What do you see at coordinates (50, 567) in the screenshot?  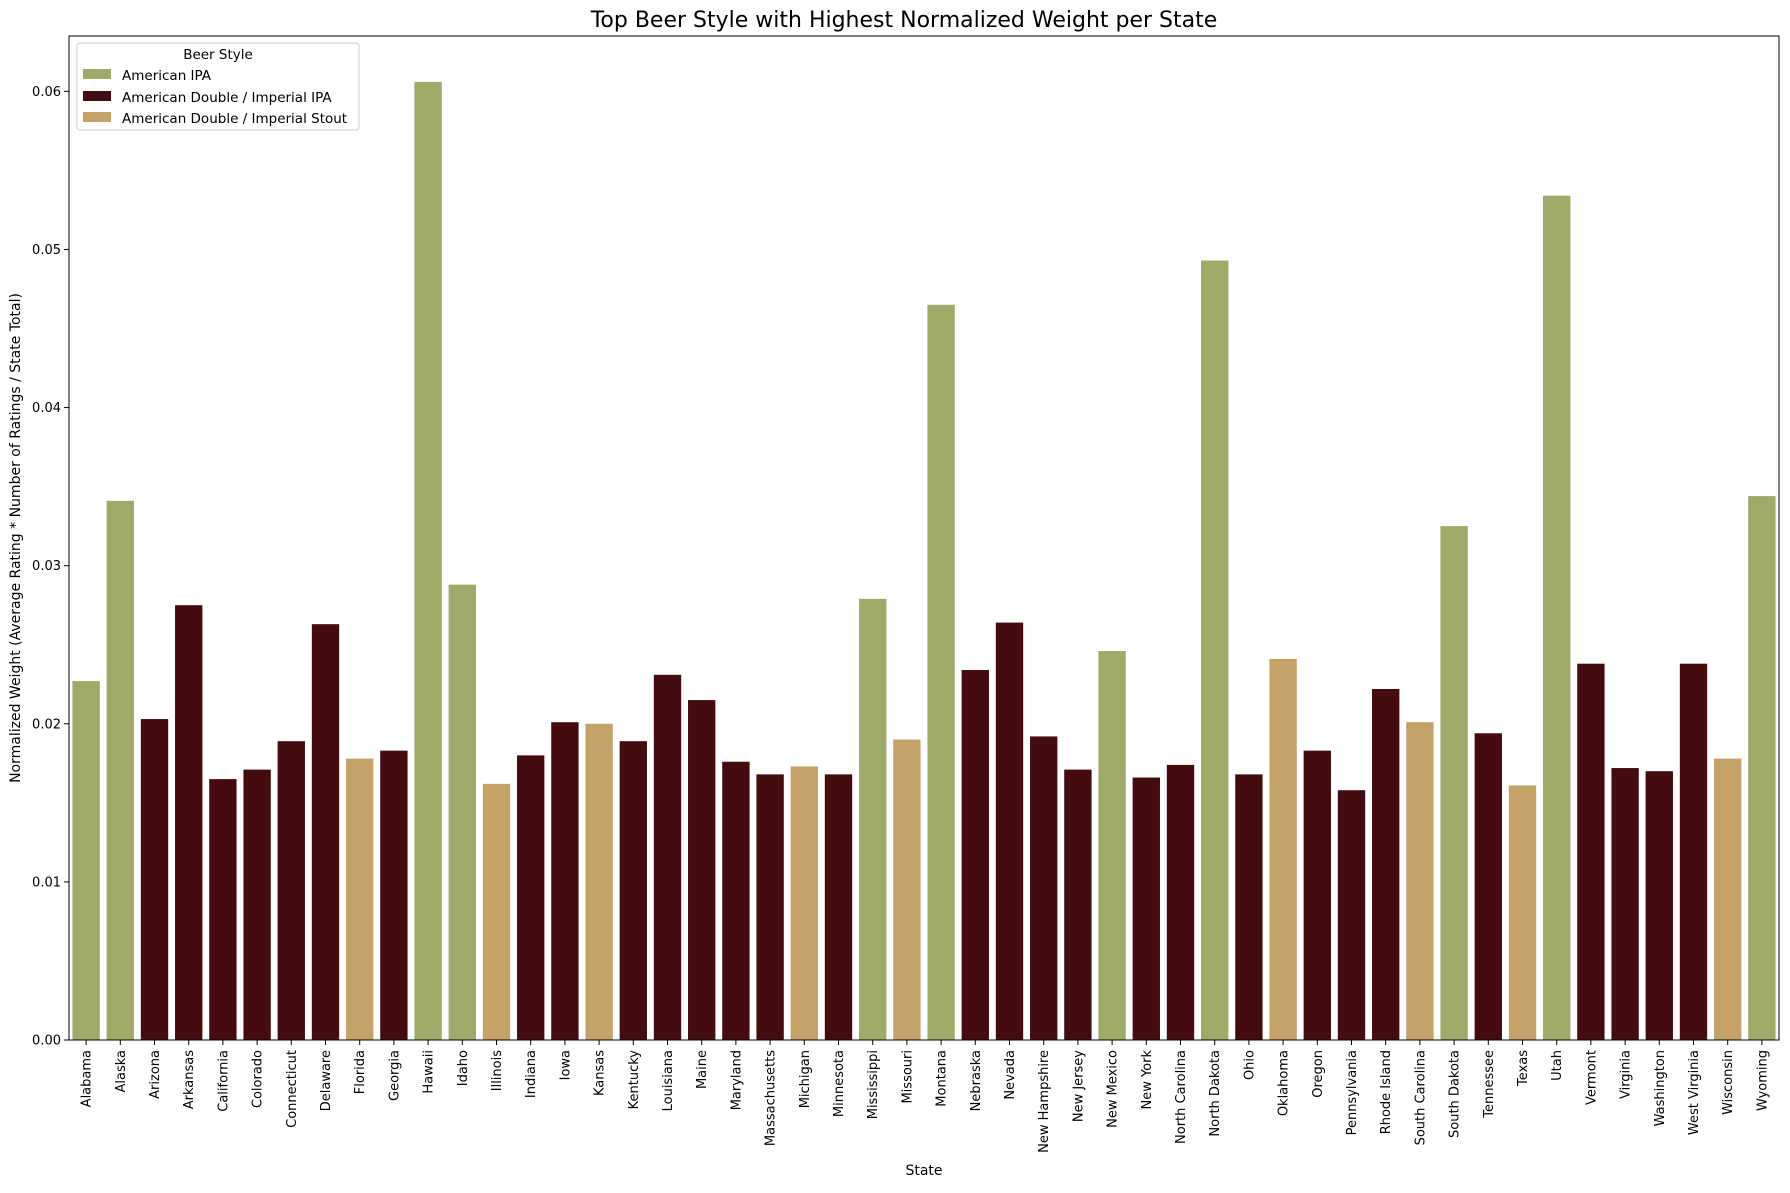 I see `y-axis: 0.00 0.01 0.02 0.03 0.04 0.05 0.06` at bounding box center [50, 567].